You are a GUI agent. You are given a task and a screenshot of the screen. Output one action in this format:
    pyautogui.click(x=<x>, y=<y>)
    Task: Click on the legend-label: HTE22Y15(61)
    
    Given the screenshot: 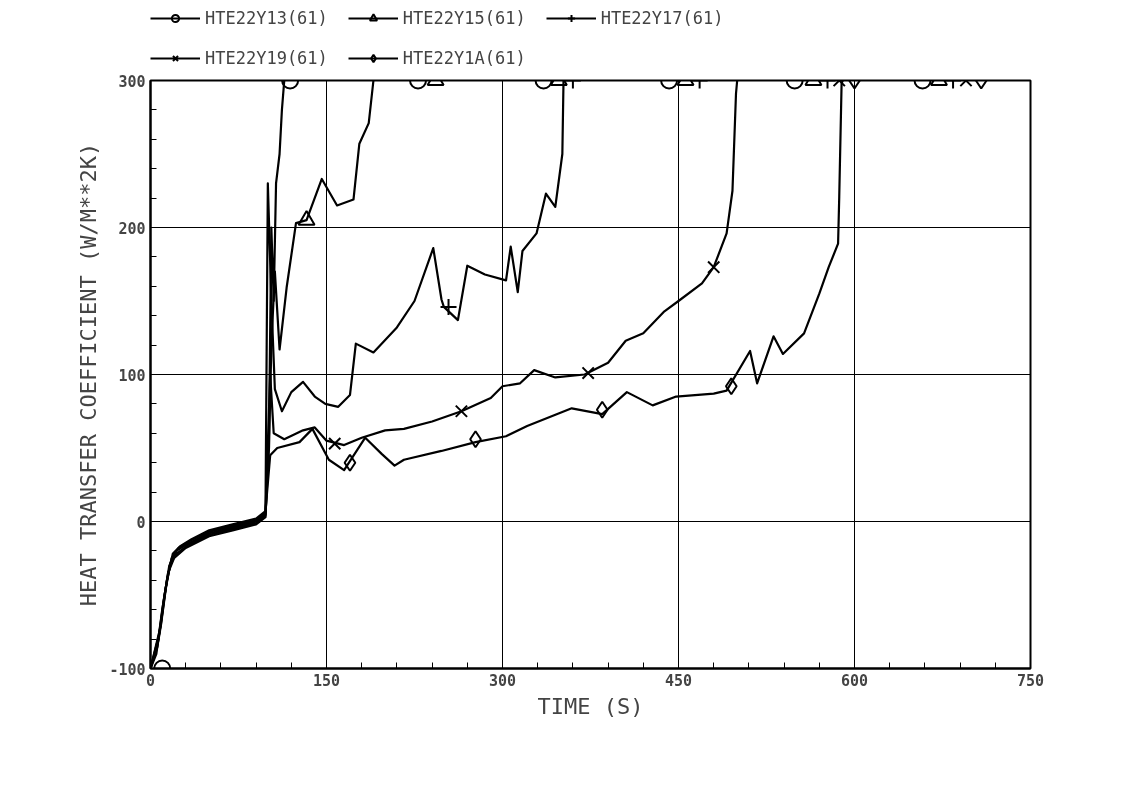 What is the action you would take?
    pyautogui.click(x=464, y=18)
    